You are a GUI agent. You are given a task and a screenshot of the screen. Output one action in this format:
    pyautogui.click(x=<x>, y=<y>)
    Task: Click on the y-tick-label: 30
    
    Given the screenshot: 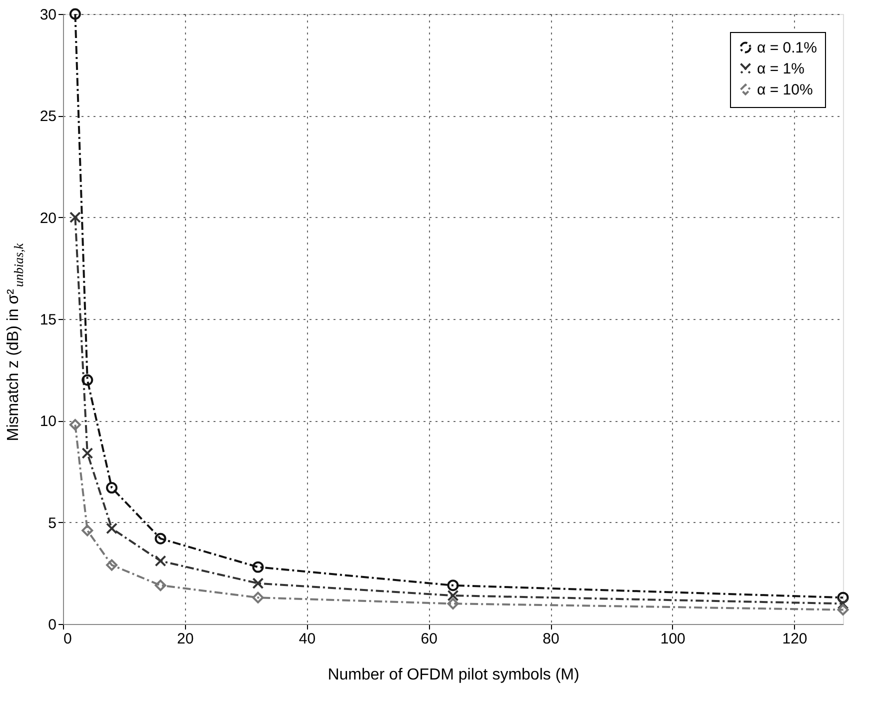 What is the action you would take?
    pyautogui.click(x=48, y=15)
    